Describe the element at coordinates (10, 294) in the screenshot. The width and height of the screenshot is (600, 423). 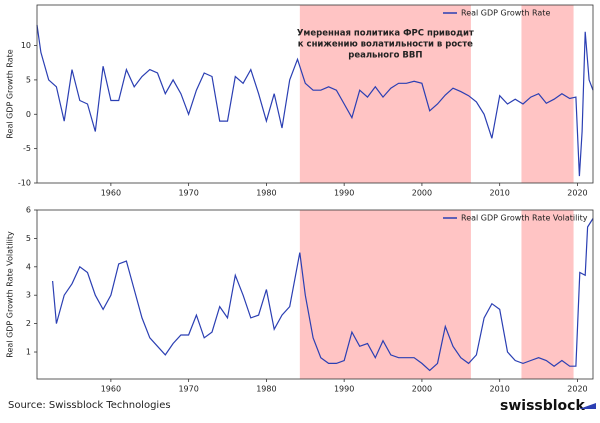
I see `y-axis-label: Real GDP Growth Rate Volatility` at that location.